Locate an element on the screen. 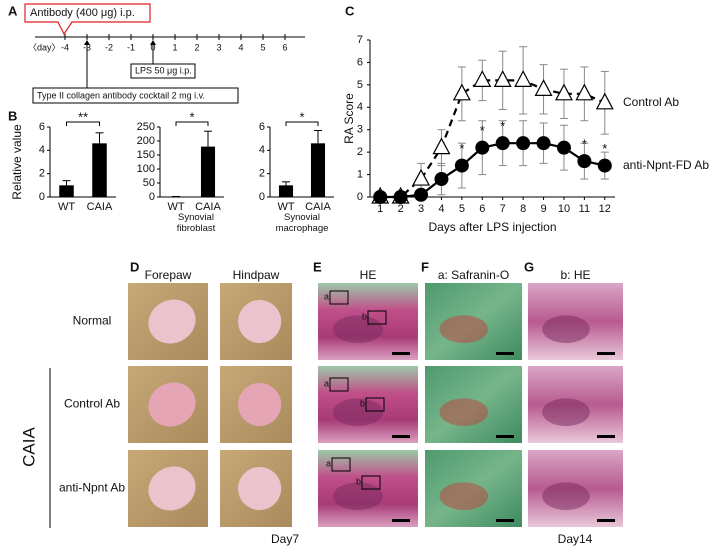  x-tick-label: 7 is located at coordinates (503, 209).